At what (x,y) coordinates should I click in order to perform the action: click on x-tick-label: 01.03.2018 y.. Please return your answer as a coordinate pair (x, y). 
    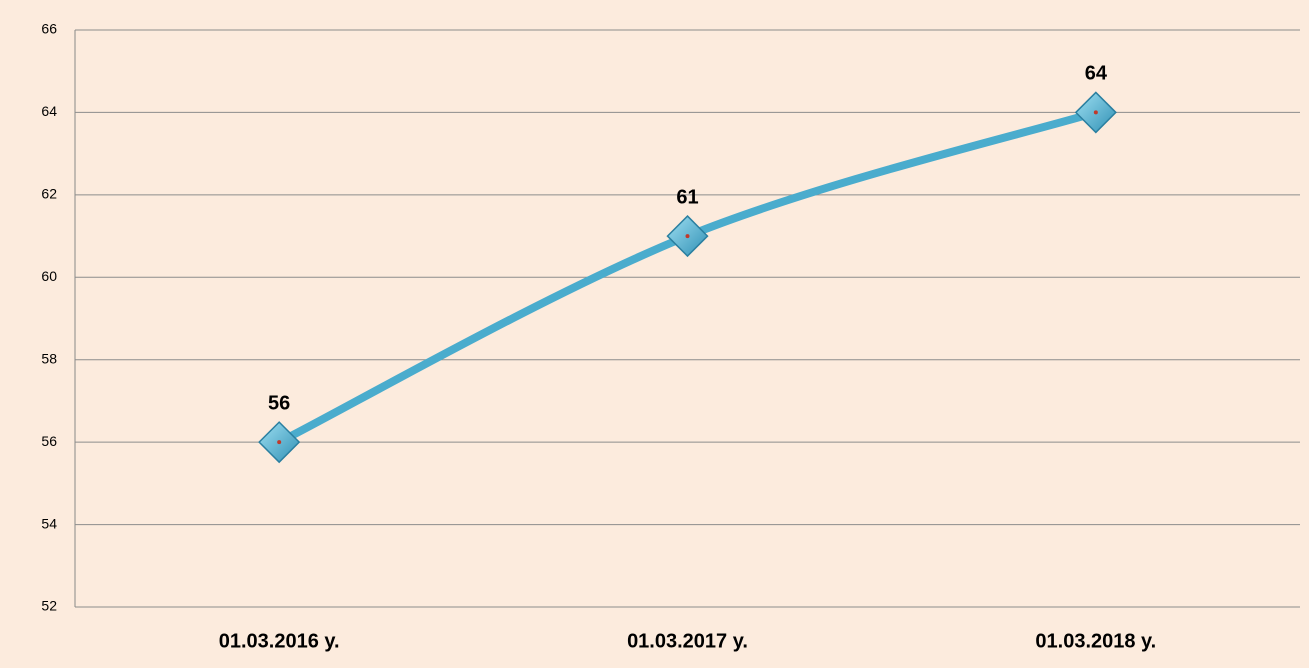
    Looking at the image, I should click on (1095, 641).